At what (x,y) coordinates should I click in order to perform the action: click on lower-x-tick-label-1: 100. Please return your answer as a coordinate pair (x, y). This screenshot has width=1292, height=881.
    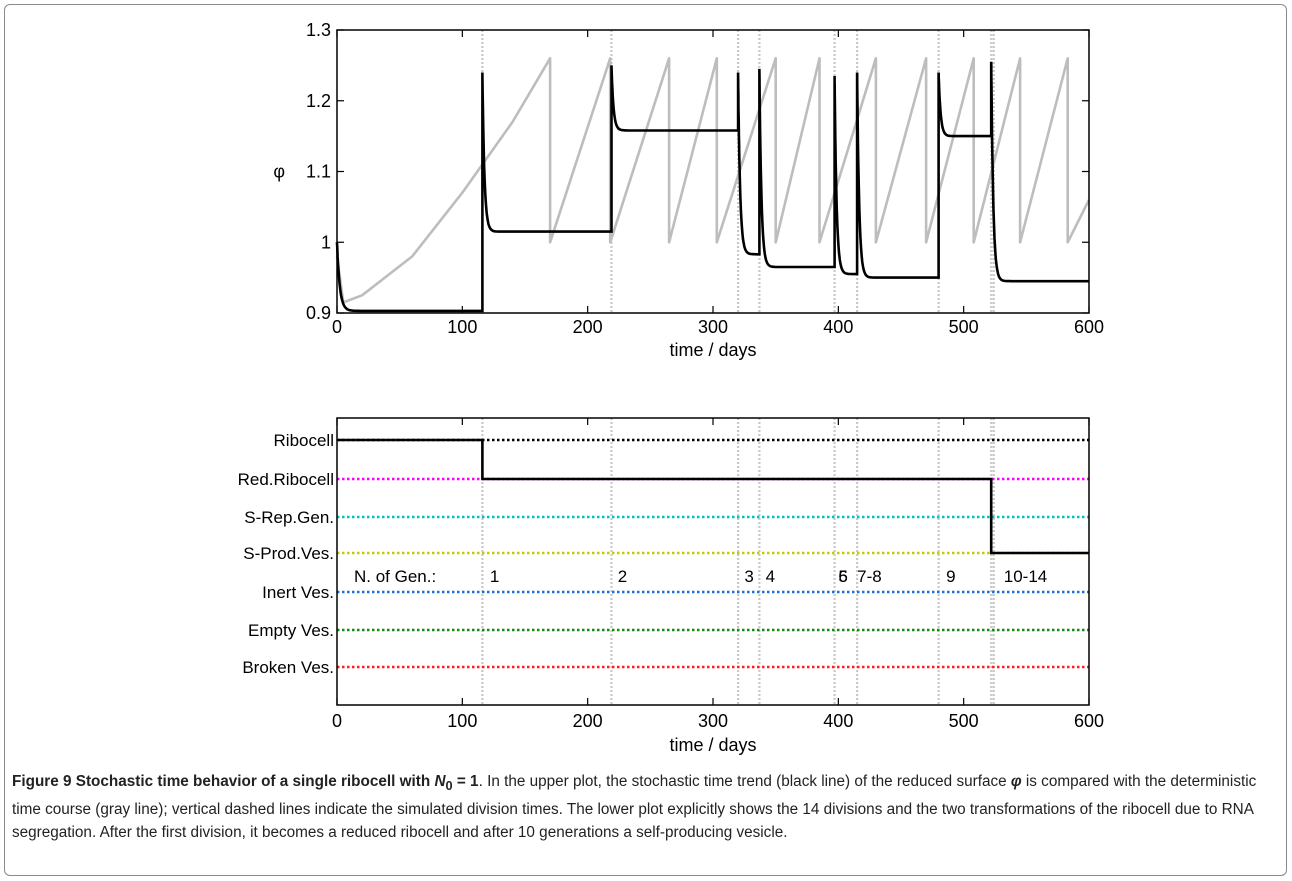
    Looking at the image, I should click on (462, 721).